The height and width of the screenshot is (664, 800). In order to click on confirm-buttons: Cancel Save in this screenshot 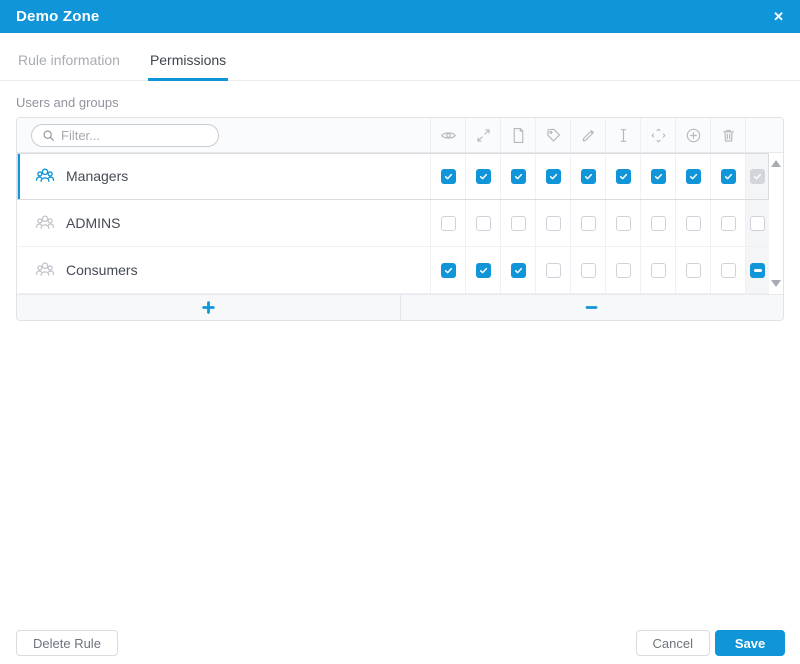, I will do `click(710, 643)`.